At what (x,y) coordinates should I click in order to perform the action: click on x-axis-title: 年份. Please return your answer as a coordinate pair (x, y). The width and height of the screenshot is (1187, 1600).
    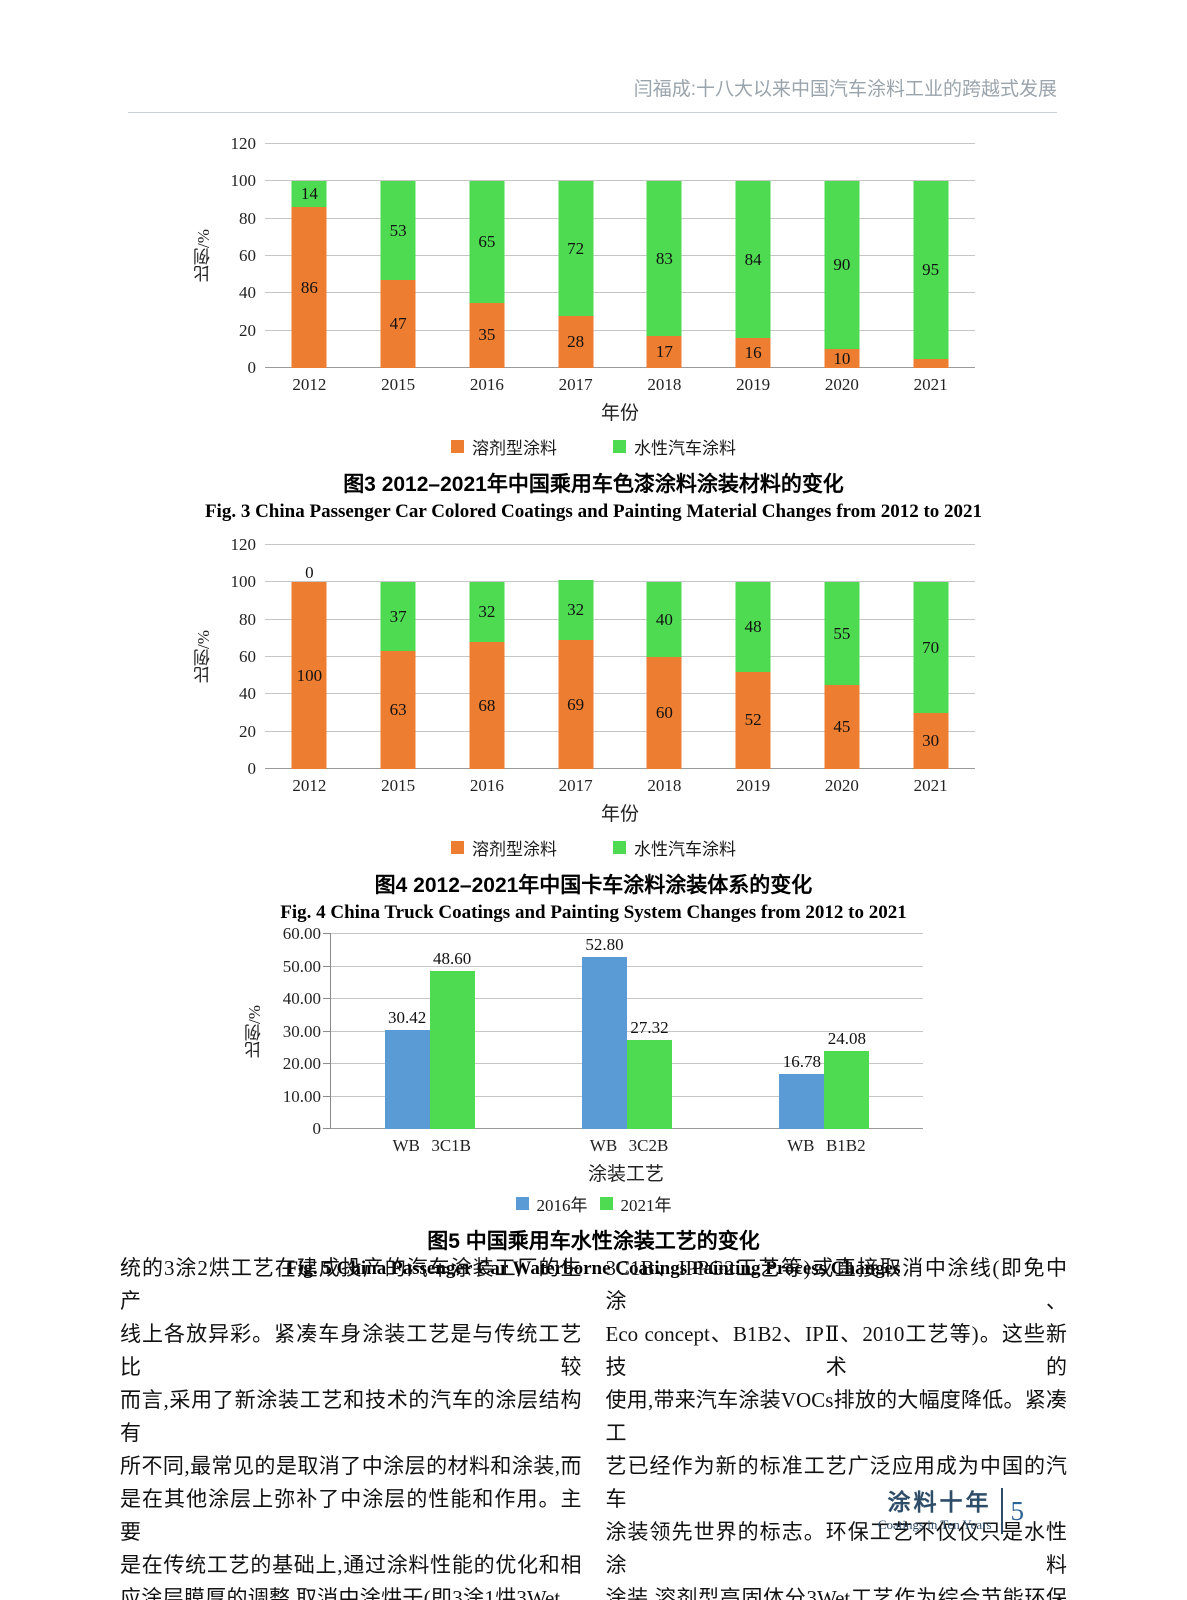
    Looking at the image, I should click on (619, 814).